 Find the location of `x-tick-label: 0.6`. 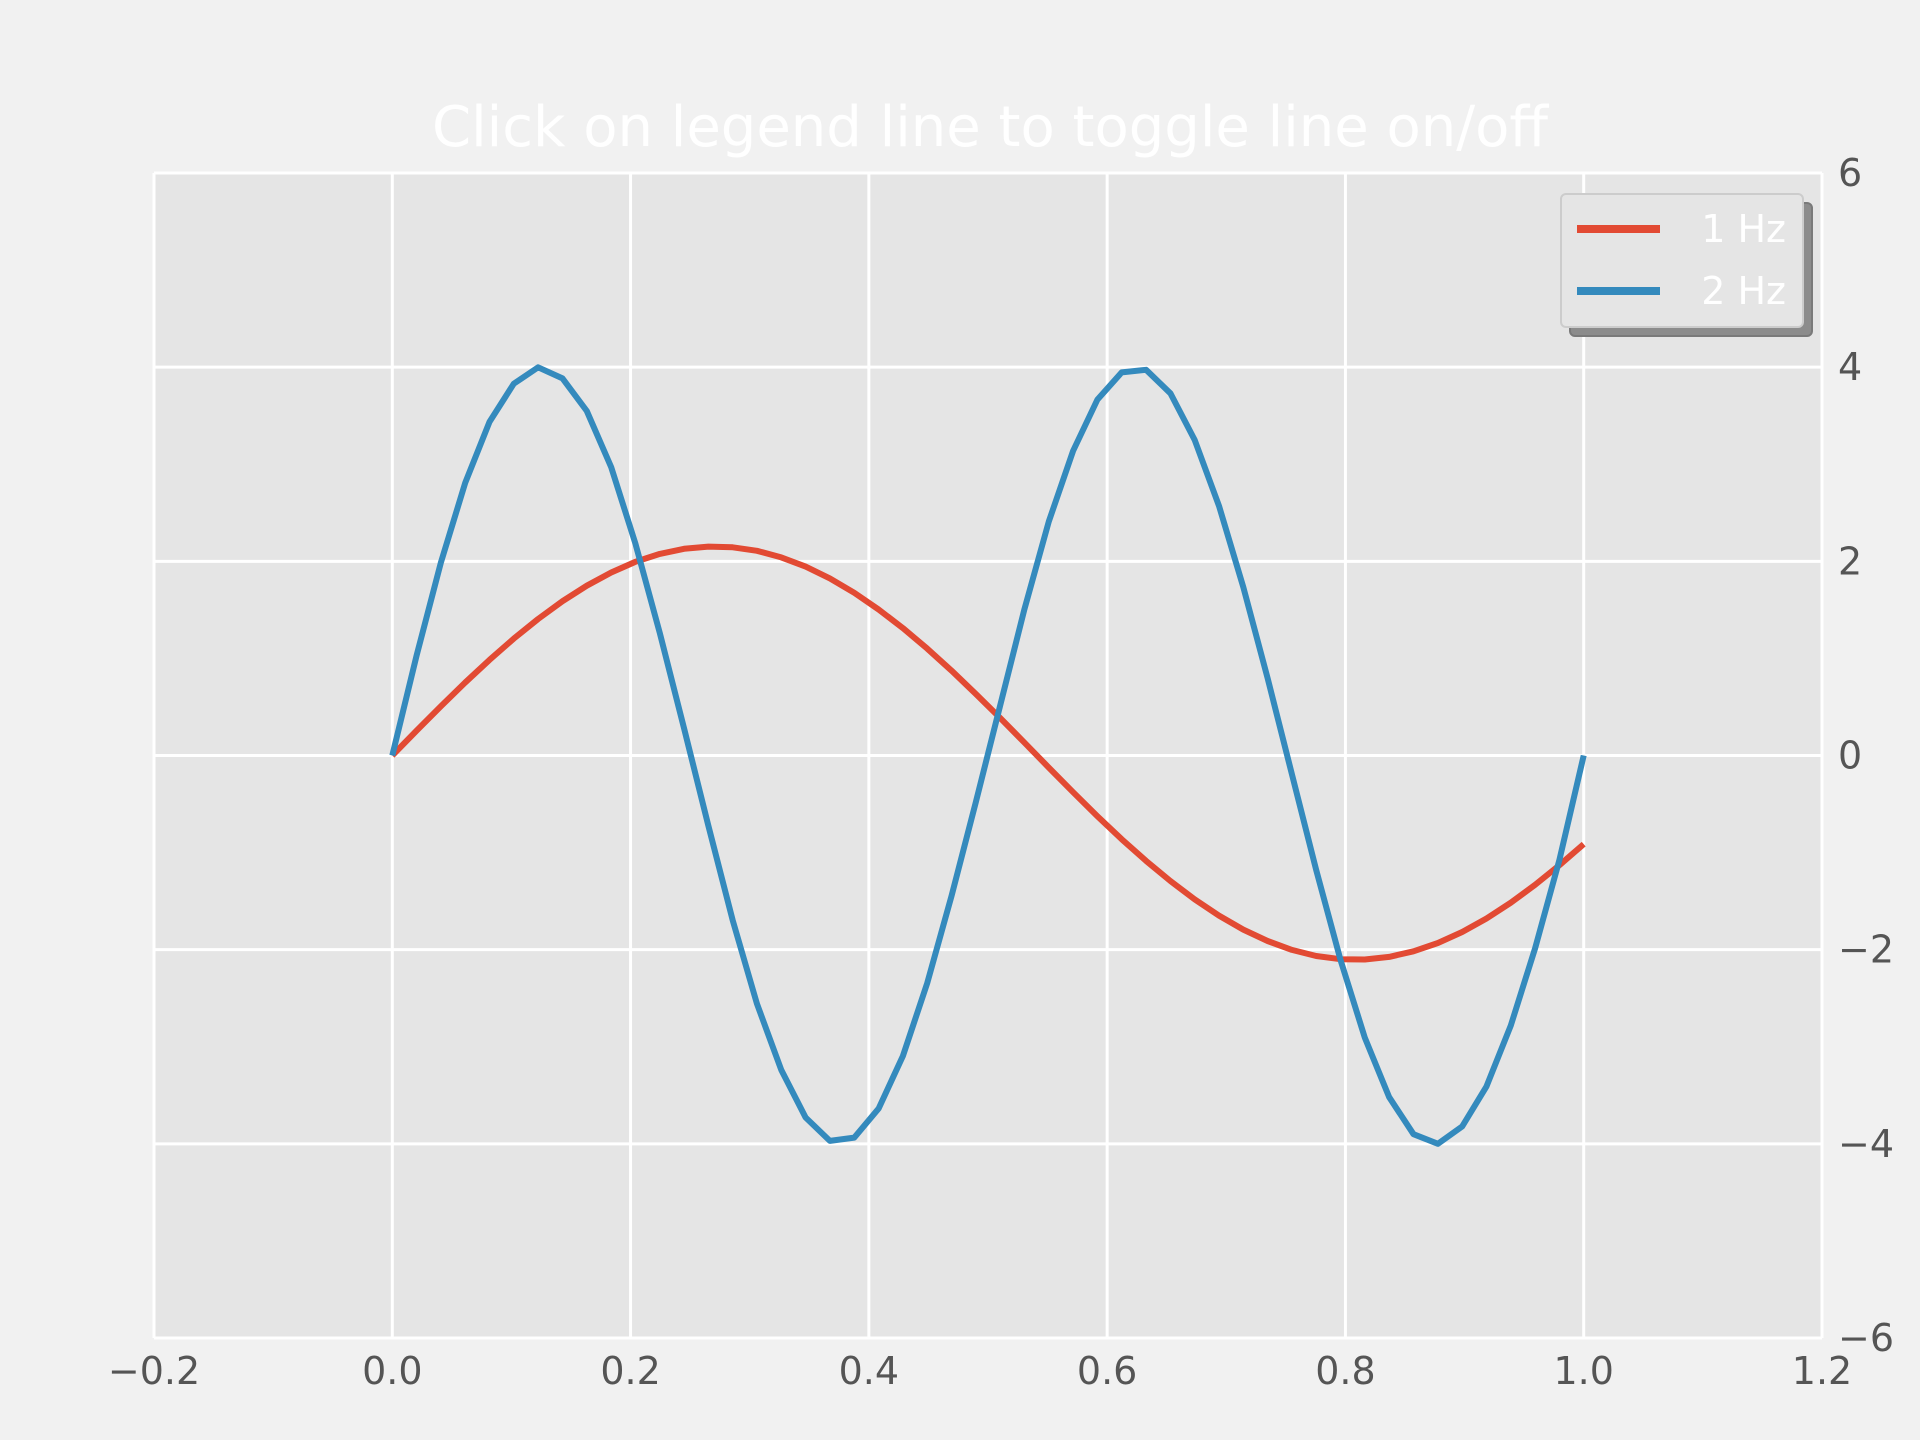

x-tick-label: 0.6 is located at coordinates (1107, 1371).